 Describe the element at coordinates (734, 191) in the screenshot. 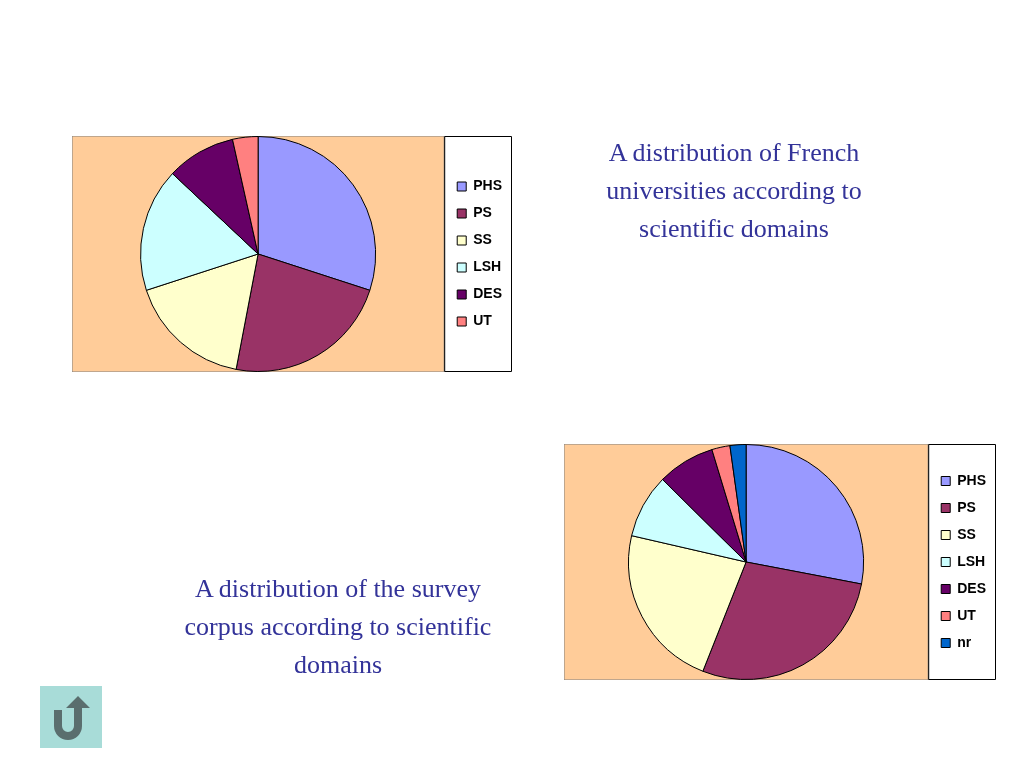

I see `text: A distribution of French universities according to scientific domains` at that location.